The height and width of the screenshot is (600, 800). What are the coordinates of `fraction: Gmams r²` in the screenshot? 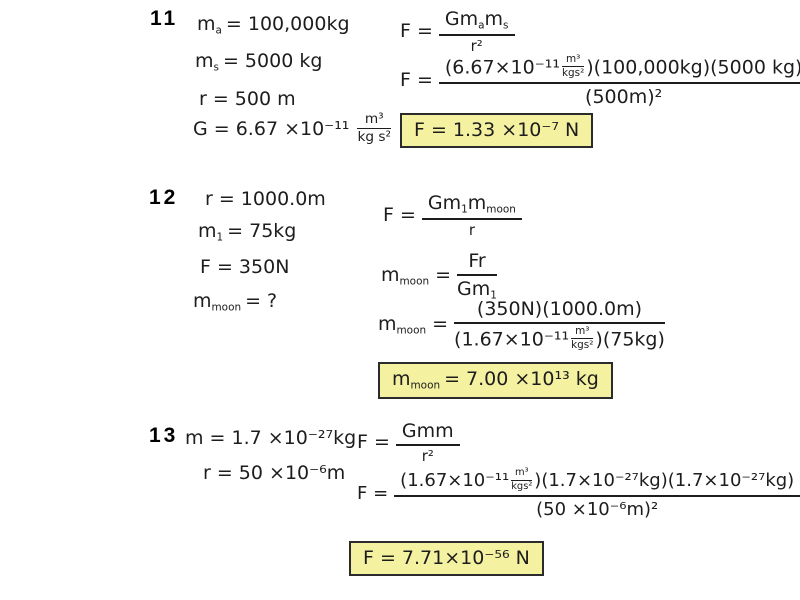 It's located at (476, 31).